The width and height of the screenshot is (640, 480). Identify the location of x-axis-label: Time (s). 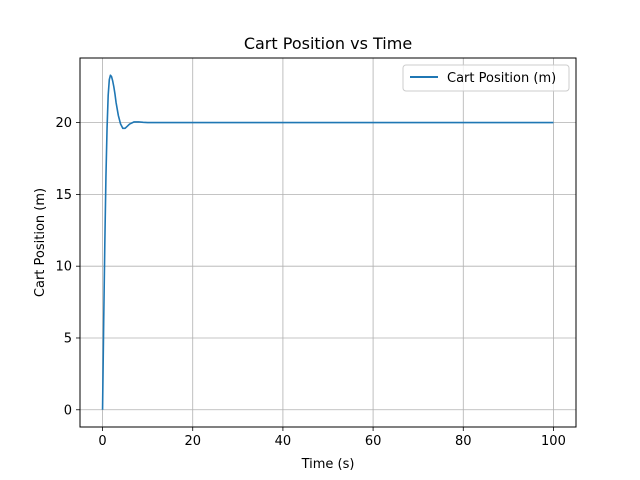
(328, 464).